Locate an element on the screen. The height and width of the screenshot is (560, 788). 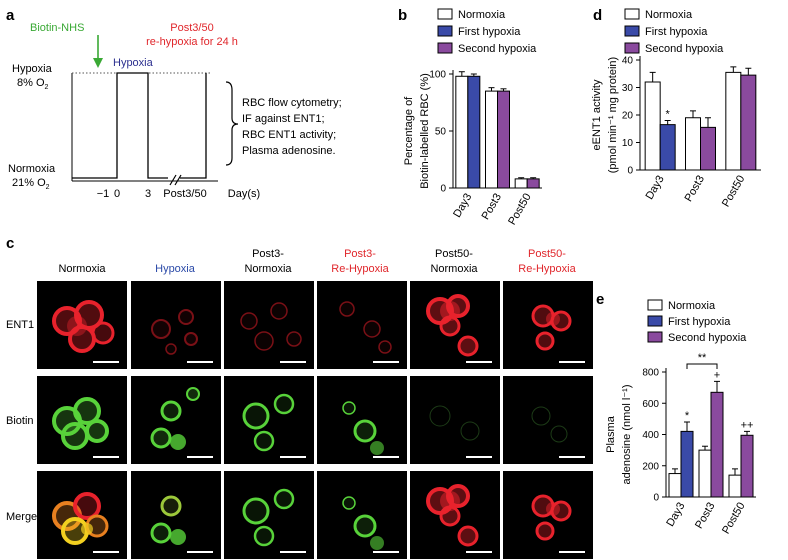
bar-e-Post3-normoxia is located at coordinates (705, 473).